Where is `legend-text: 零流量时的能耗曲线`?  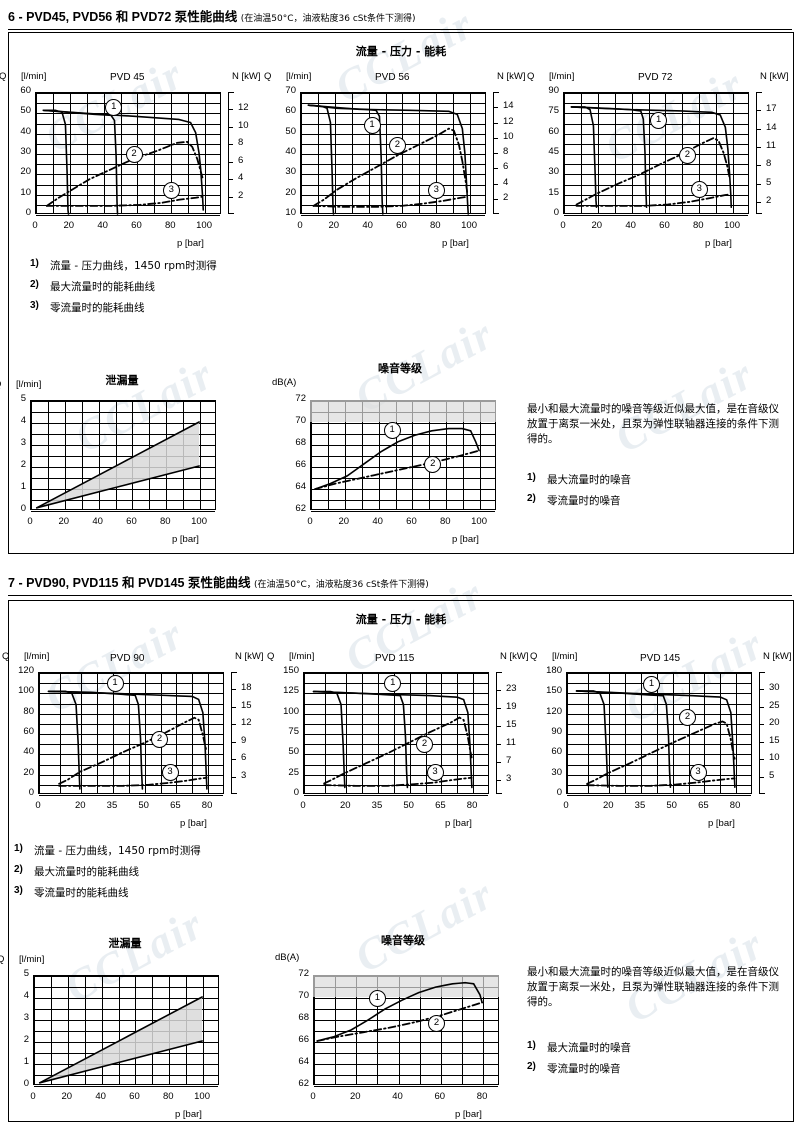 legend-text: 零流量时的能耗曲线 is located at coordinates (97, 308).